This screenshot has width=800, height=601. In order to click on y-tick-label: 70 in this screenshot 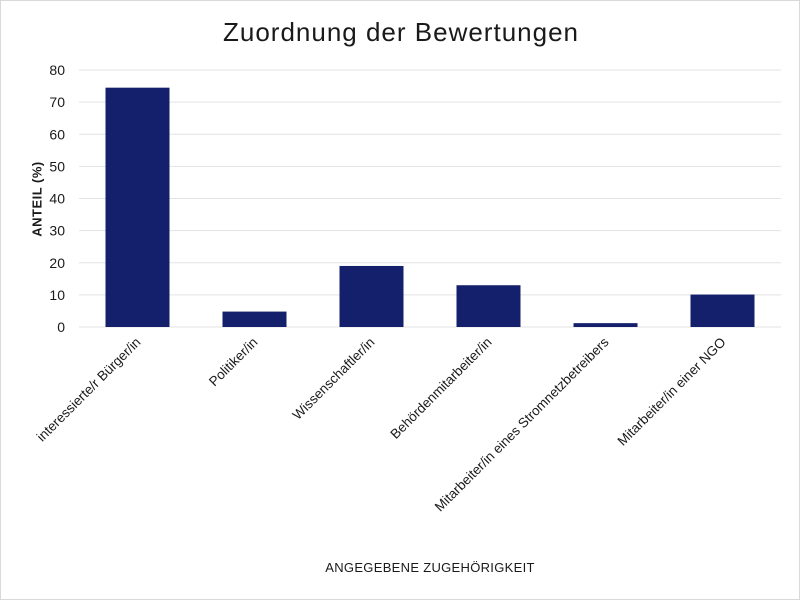, I will do `click(57, 102)`.